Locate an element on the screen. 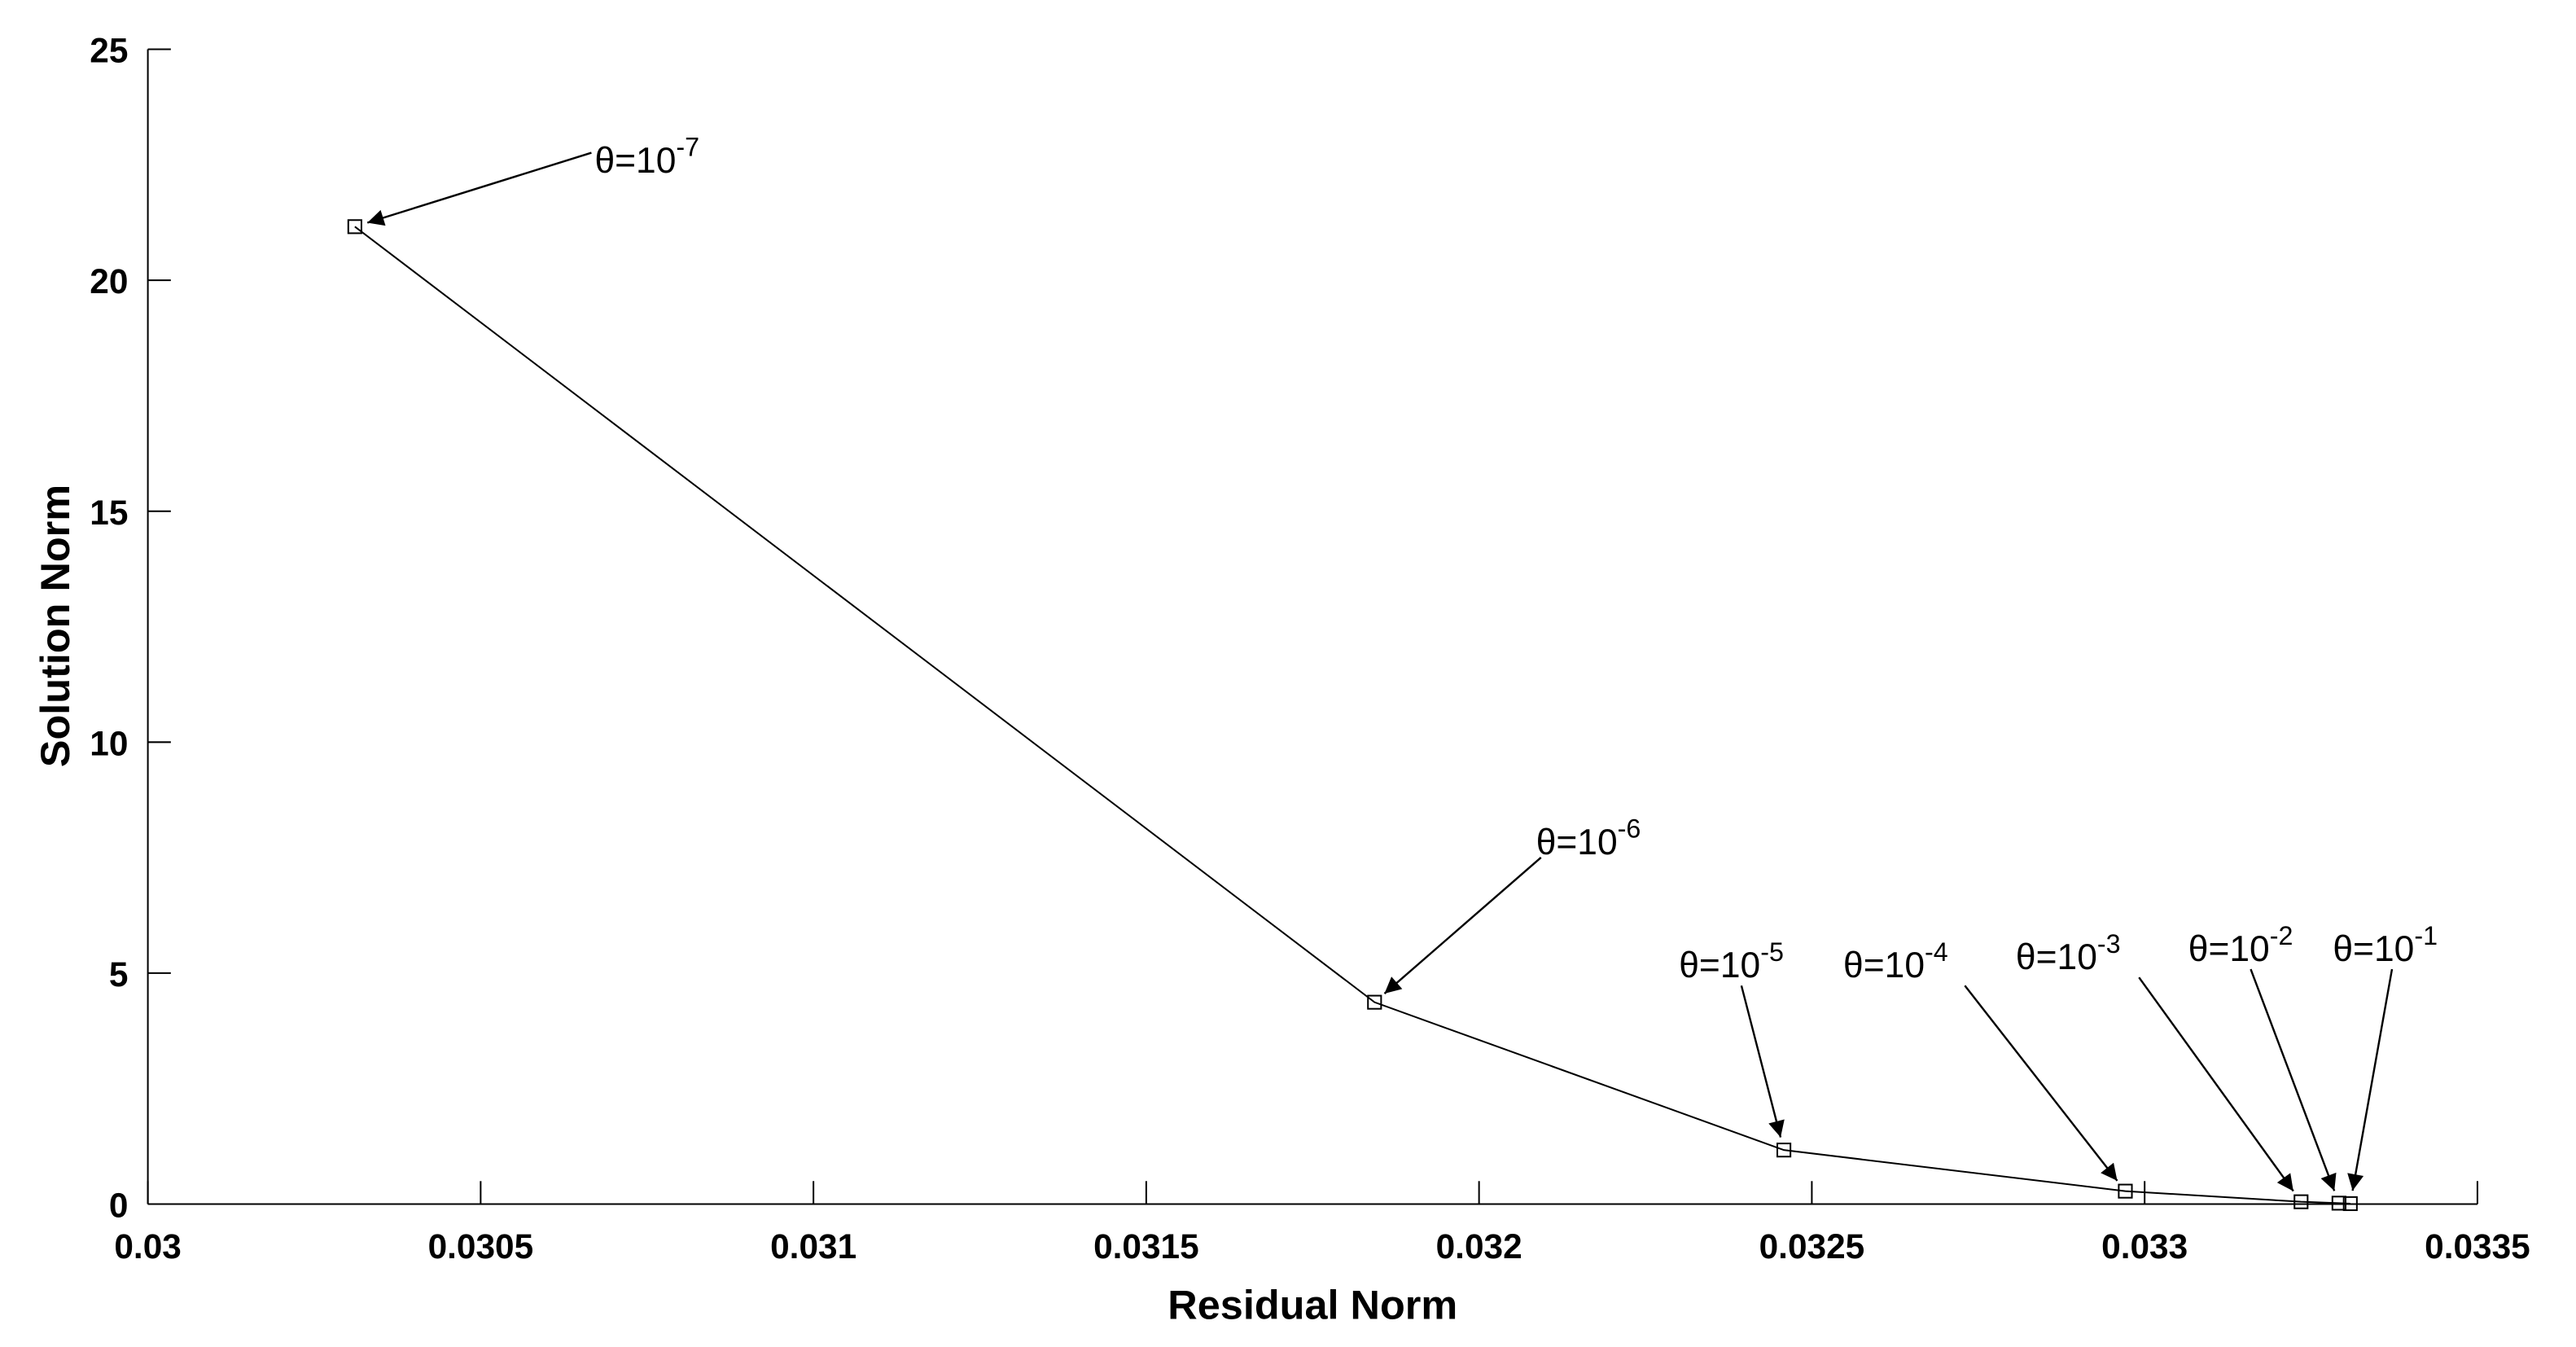  annotation: θ=10-4 is located at coordinates (1895, 961).